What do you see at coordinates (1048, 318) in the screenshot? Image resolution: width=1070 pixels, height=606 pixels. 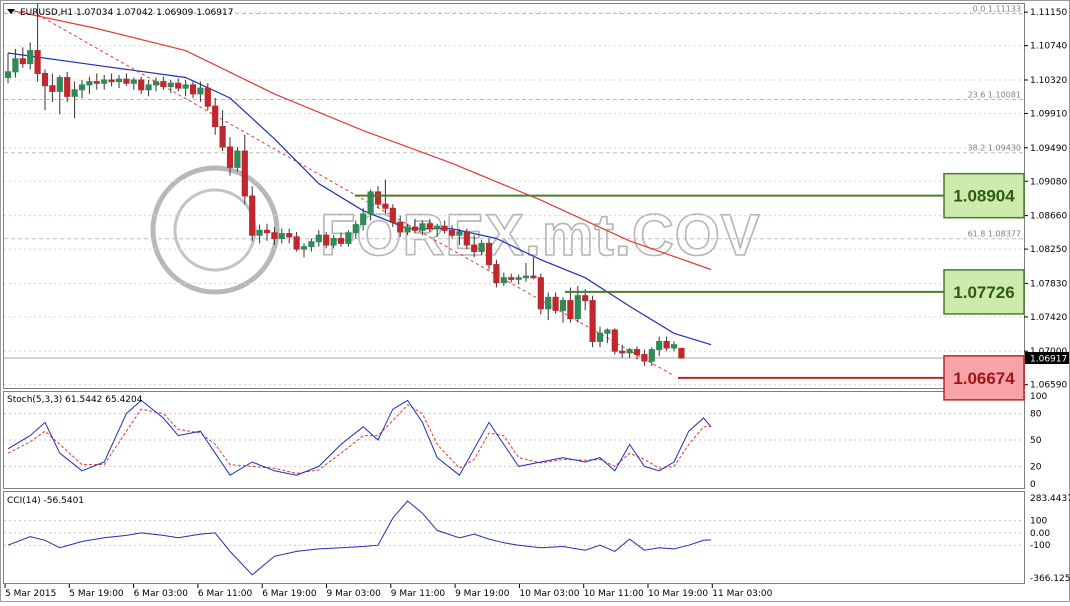 I see `price-tick-label: 1.07420` at bounding box center [1048, 318].